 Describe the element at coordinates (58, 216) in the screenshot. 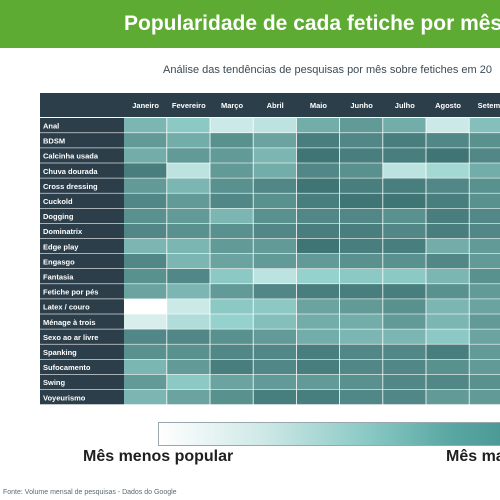

I see `row-label: Dogging` at that location.